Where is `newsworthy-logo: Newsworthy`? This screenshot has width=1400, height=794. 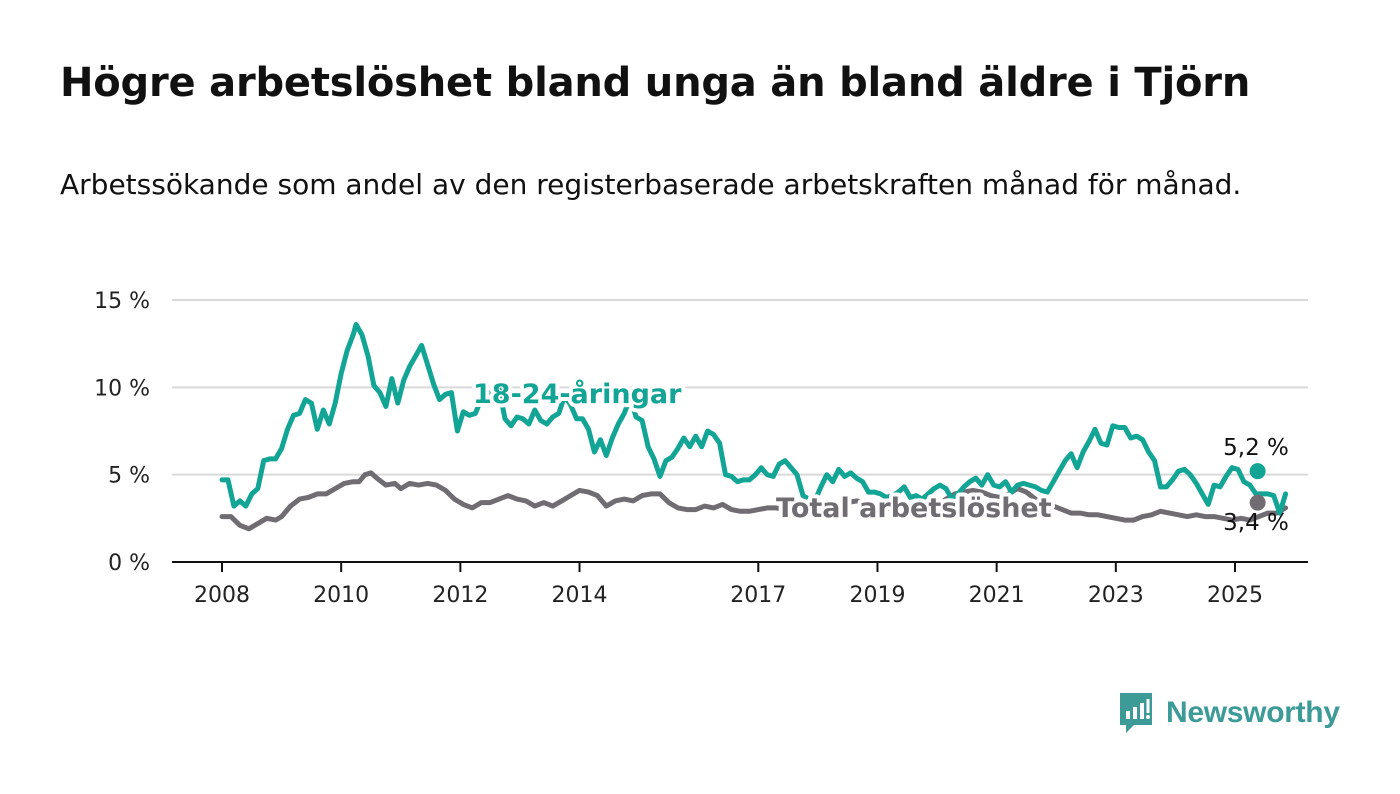
newsworthy-logo: Newsworthy is located at coordinates (1229, 713).